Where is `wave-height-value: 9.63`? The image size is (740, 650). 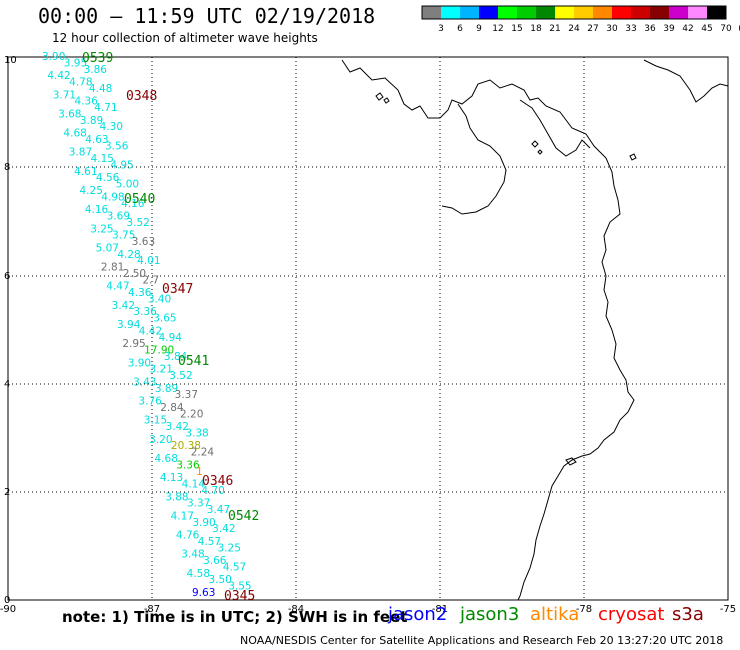
wave-height-value: 9.63 is located at coordinates (203, 593).